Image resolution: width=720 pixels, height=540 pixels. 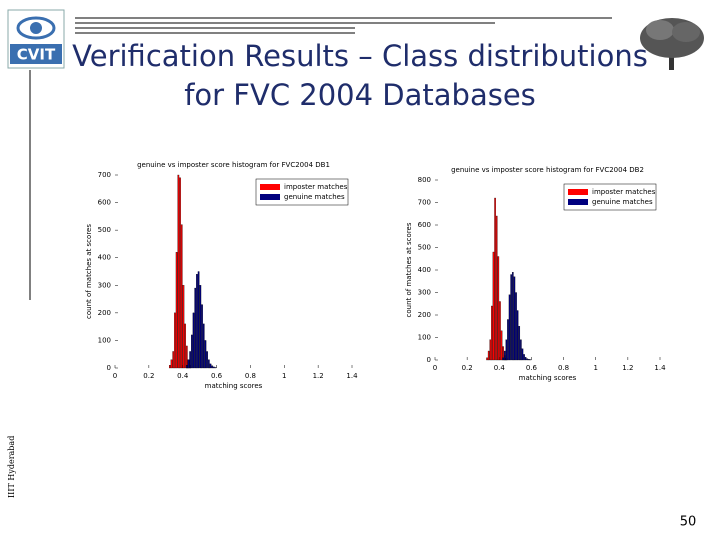 I want to click on x-tick-label: 0.6, so click(x=532, y=368).